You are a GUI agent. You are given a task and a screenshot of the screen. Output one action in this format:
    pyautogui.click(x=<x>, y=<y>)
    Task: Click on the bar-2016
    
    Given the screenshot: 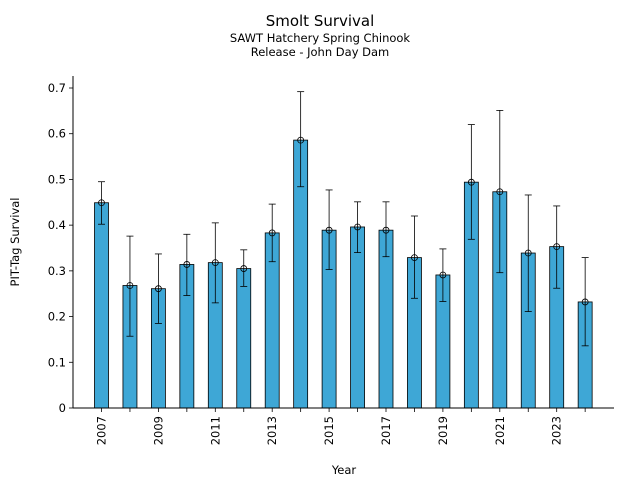 What is the action you would take?
    pyautogui.click(x=357, y=317)
    